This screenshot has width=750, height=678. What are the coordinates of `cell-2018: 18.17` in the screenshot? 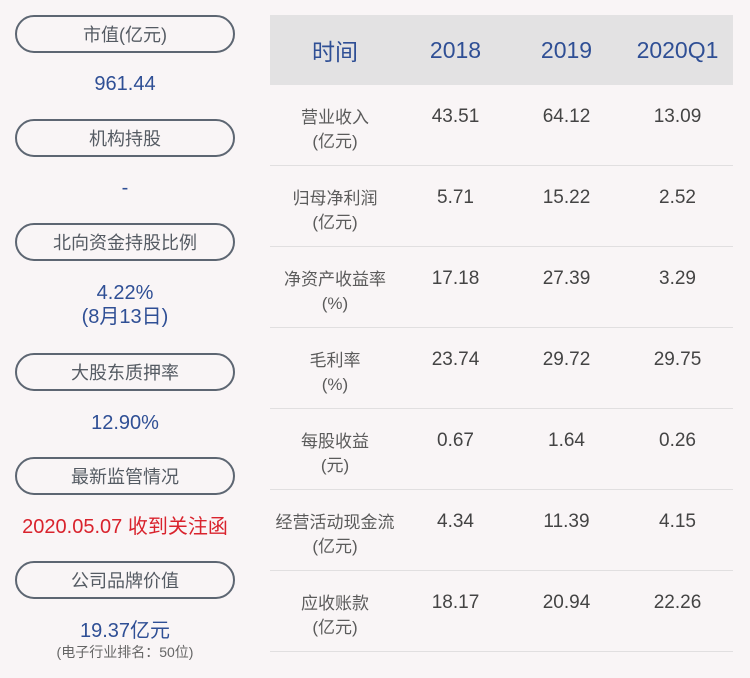 It's located at (455, 602).